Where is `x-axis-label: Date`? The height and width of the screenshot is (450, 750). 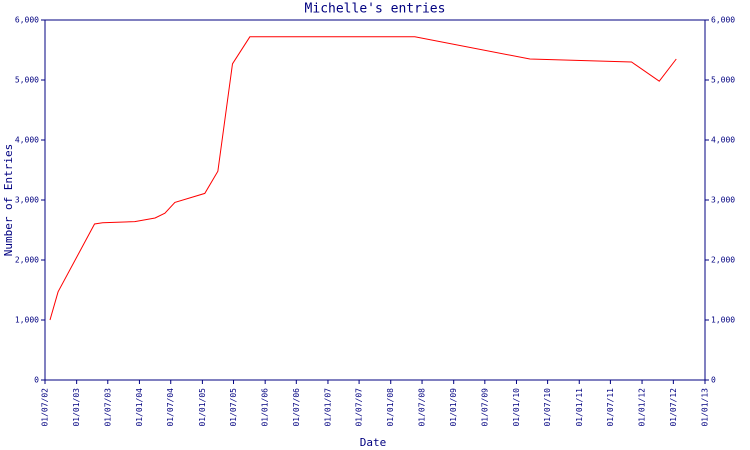
x-axis-label: Date is located at coordinates (373, 442).